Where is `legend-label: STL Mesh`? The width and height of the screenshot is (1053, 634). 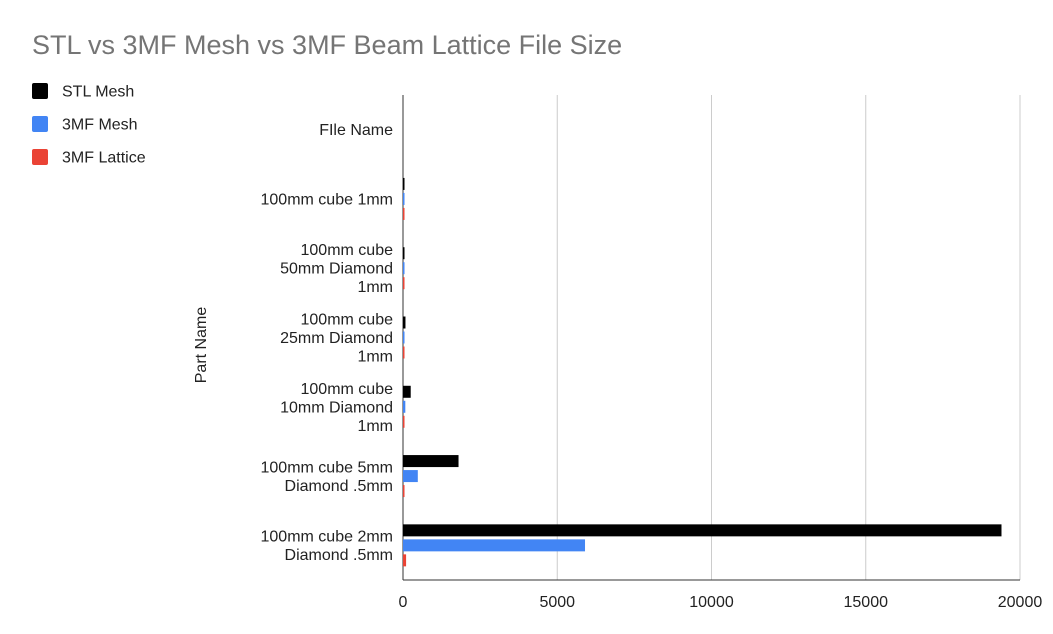 legend-label: STL Mesh is located at coordinates (98, 92).